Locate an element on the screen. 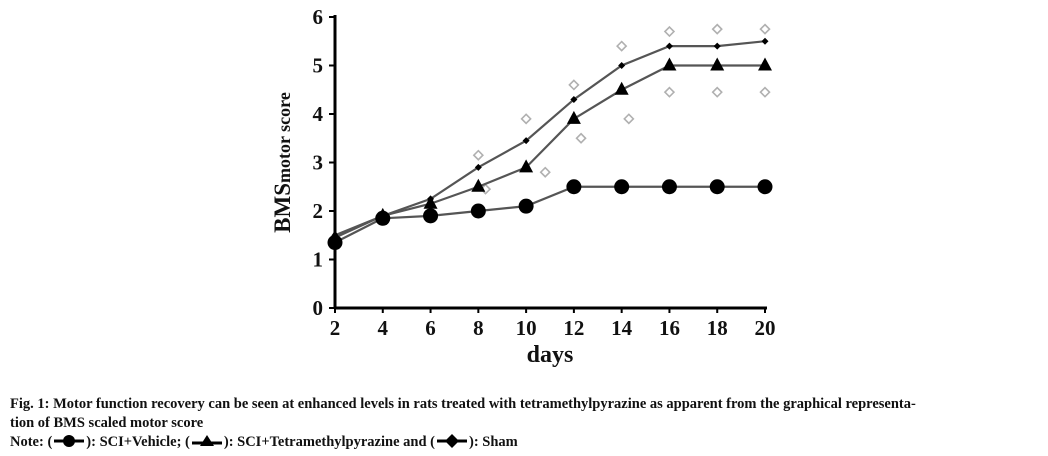  legend-sci-tmp: ): SCI+Tetramethylpyrazine and ( is located at coordinates (329, 442).